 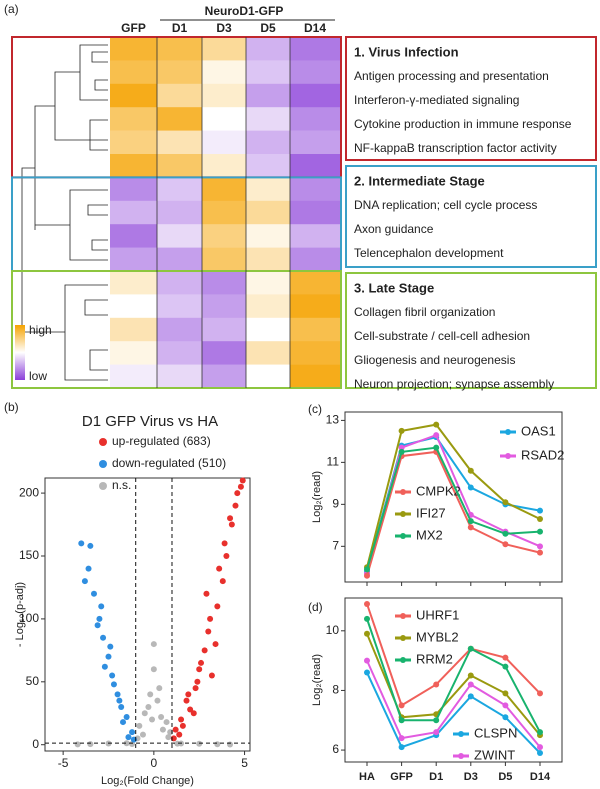 What do you see at coordinates (315, 607) in the screenshot?
I see `panel-label: (d)` at bounding box center [315, 607].